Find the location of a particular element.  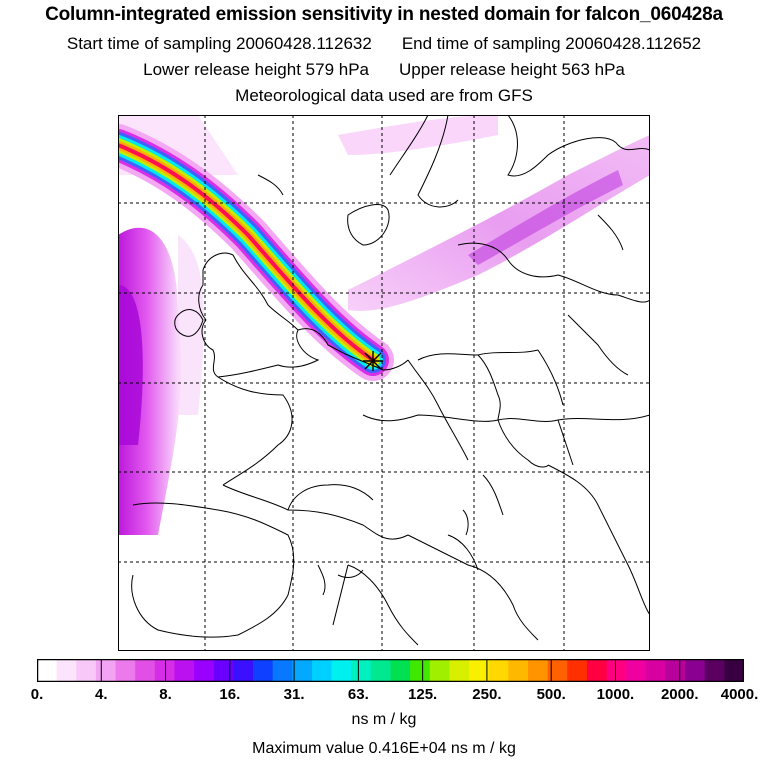

colorbar-tick-label: 2000. is located at coordinates (679, 694).